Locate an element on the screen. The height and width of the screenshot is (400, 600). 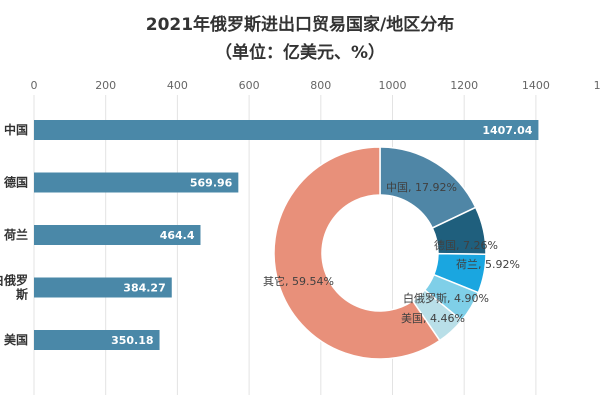
x-axis-ticks: 0 200 400 600 800 1000 1200 1400 1600 is located at coordinates (315, 85).